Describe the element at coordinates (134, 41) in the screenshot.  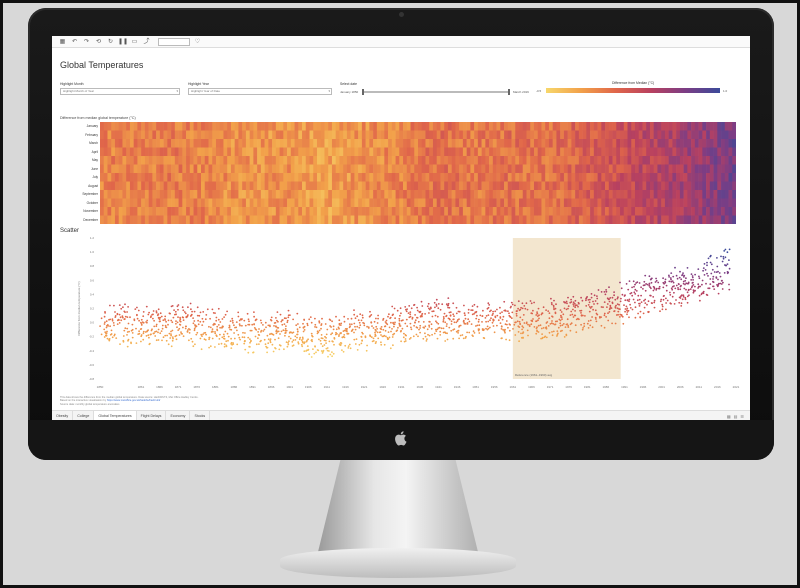
I see `present-icon: ▭` at that location.